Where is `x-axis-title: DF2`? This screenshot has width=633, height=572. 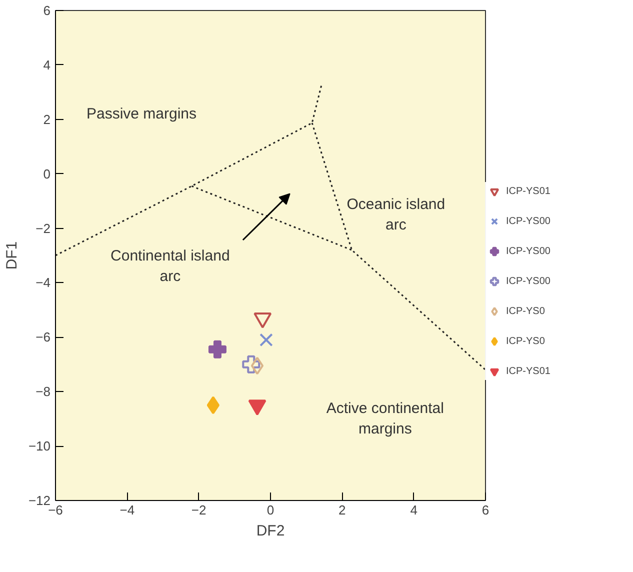
x-axis-title: DF2 is located at coordinates (270, 531).